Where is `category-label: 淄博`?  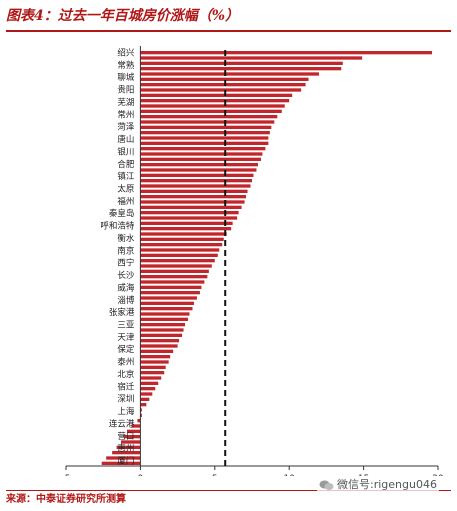
category-label: 淄博 is located at coordinates (126, 300).